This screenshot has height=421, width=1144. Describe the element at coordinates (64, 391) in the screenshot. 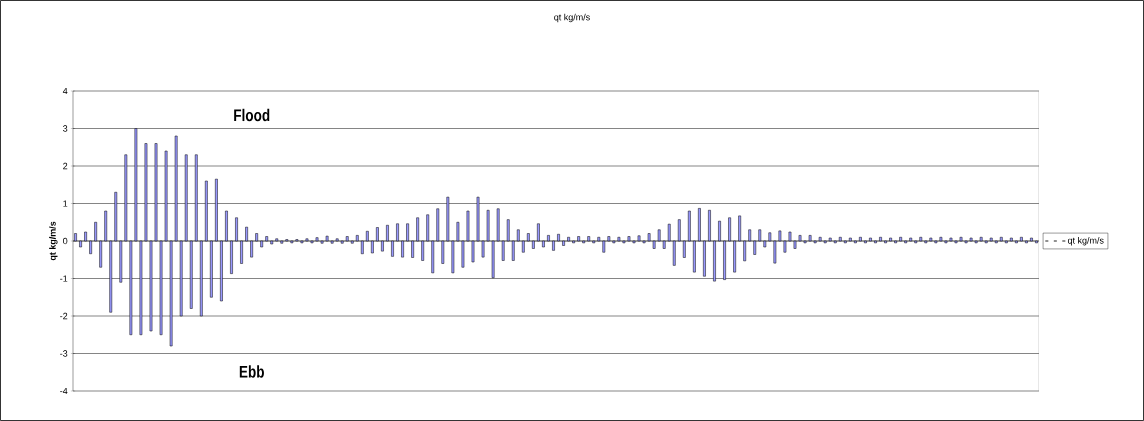

I see `y-tick-label: -4` at that location.